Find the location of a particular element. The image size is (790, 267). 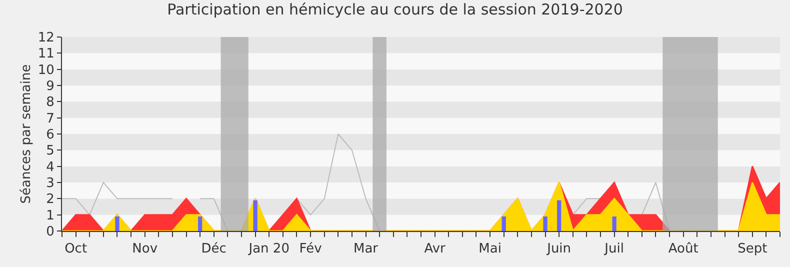

x-tick-label: Déc is located at coordinates (213, 249).